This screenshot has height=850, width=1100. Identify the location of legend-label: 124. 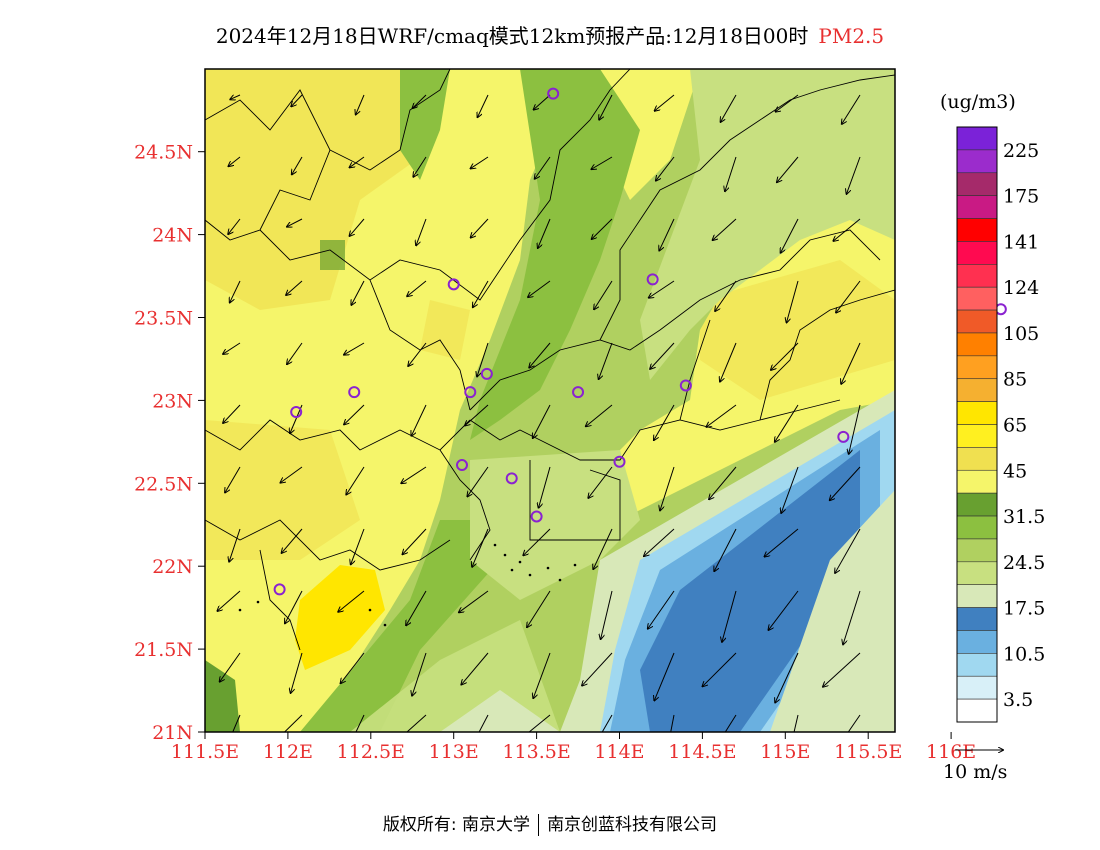
(1021, 288).